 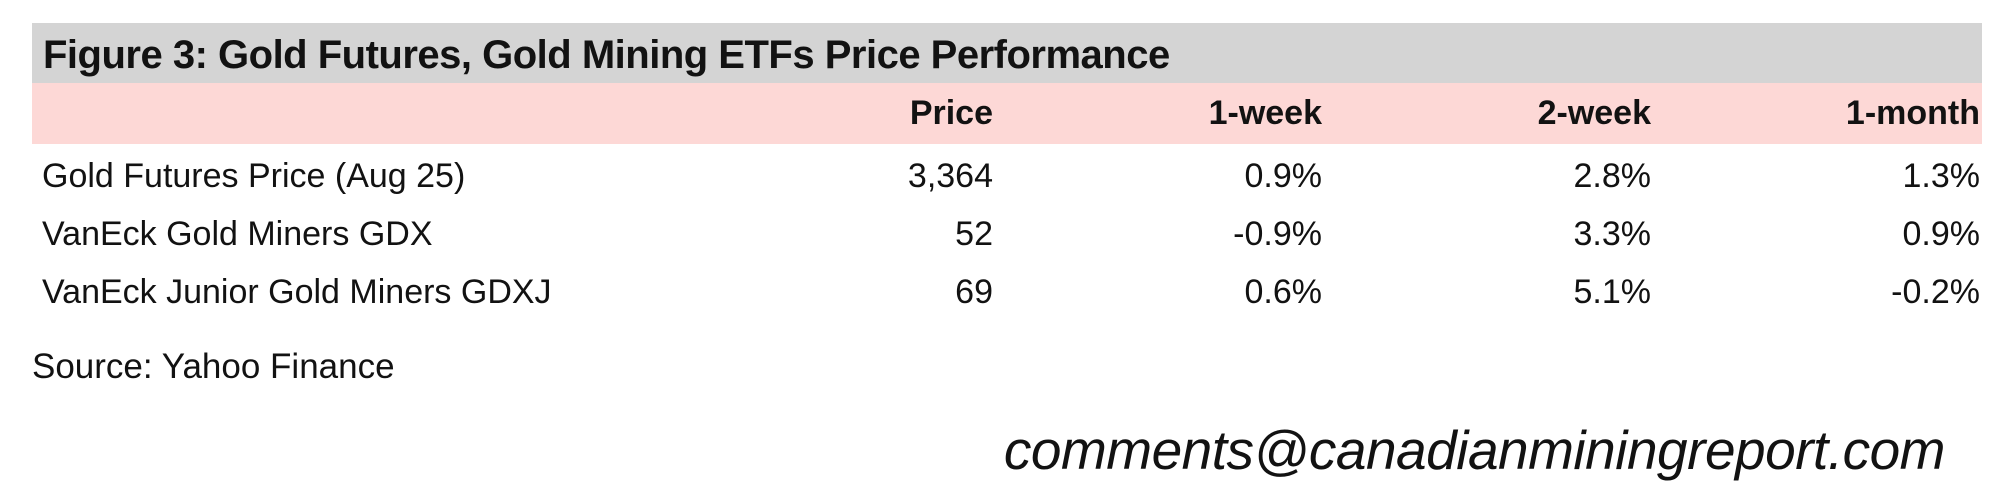 What do you see at coordinates (1007, 113) in the screenshot?
I see `table-header-row: Price 1-week 2-week 1-month` at bounding box center [1007, 113].